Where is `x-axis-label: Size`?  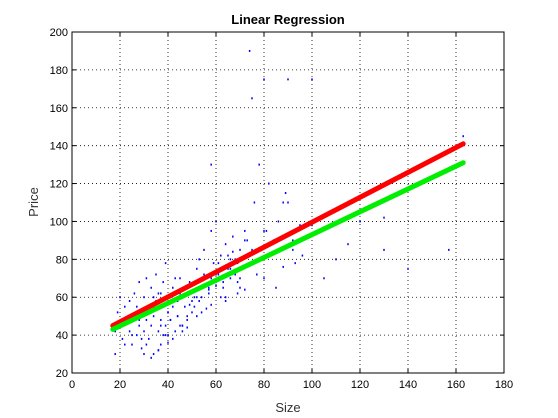
x-axis-label: Size is located at coordinates (287, 407).